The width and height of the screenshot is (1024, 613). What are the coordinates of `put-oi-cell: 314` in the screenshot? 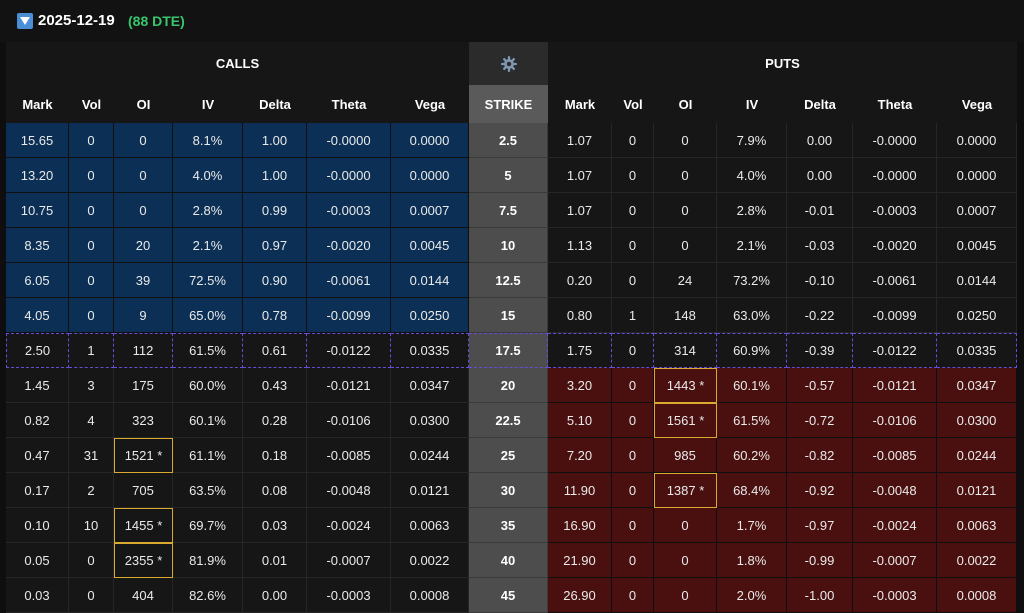 It's located at (685, 350).